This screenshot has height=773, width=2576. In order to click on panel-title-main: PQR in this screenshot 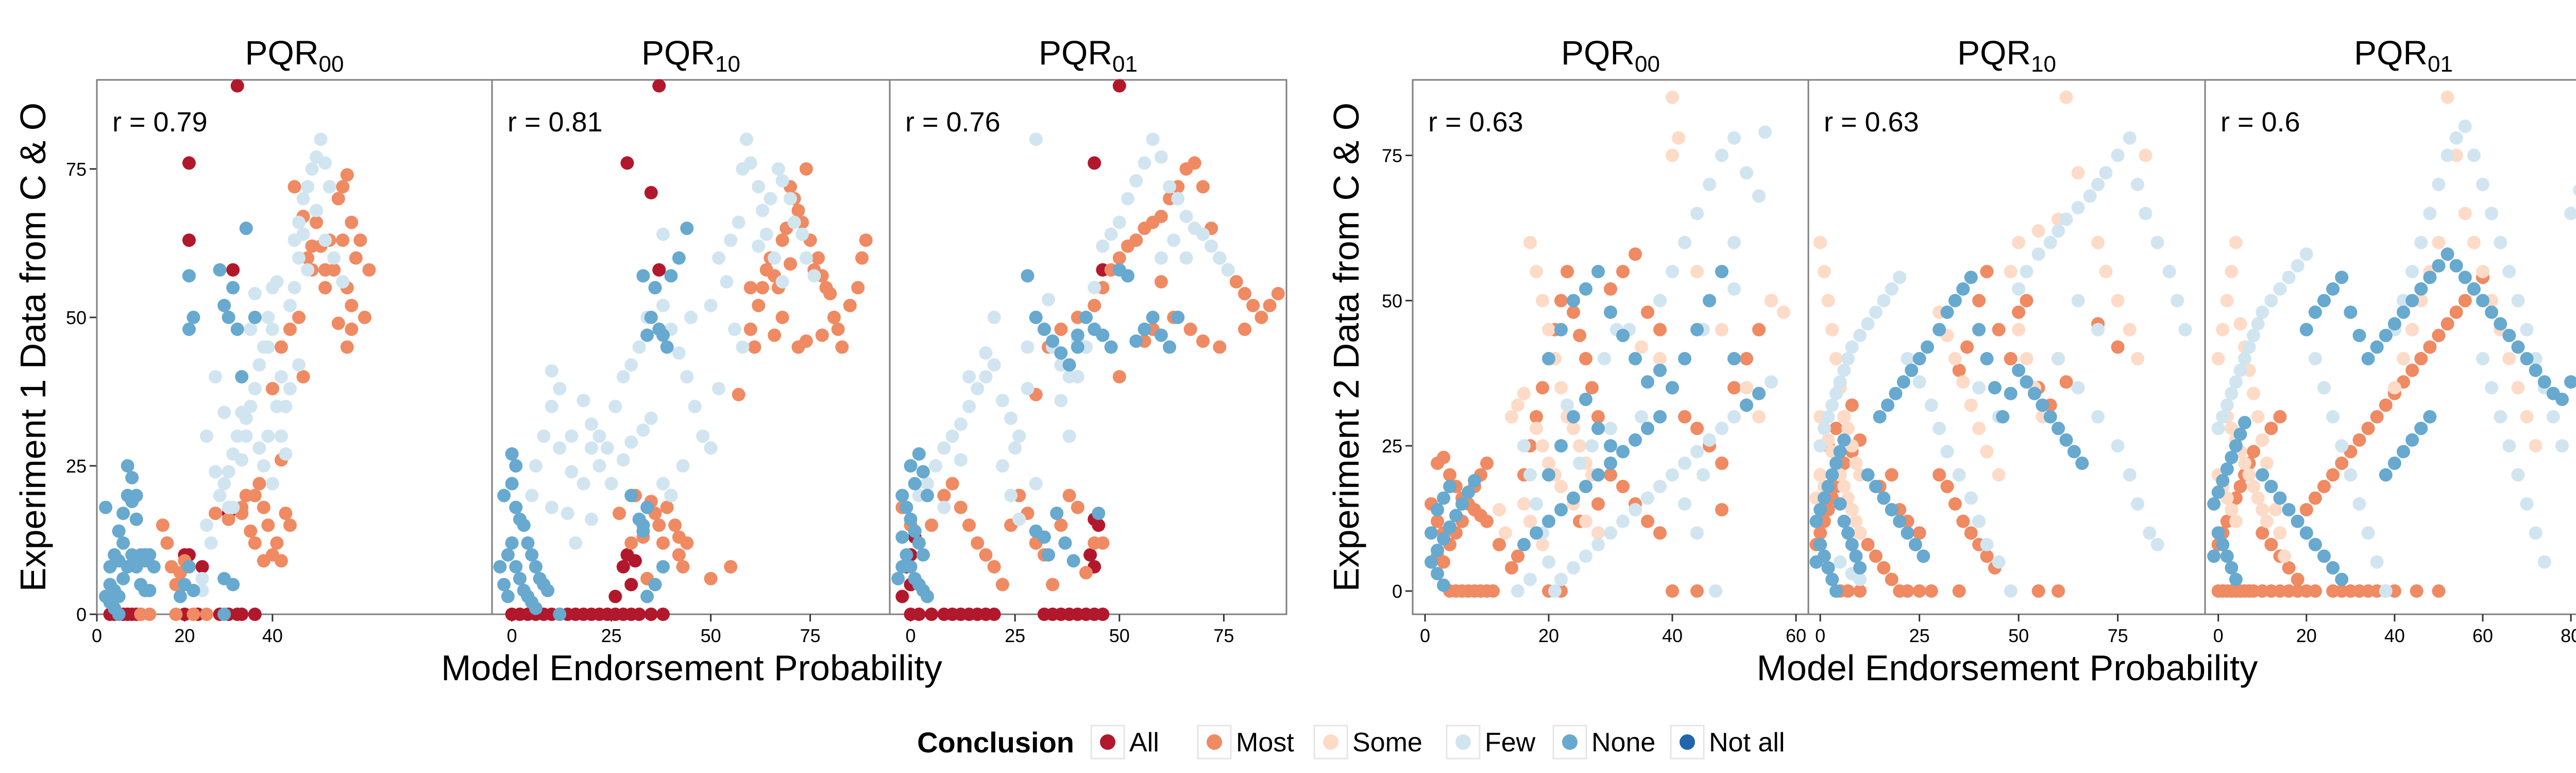, I will do `click(1598, 52)`.